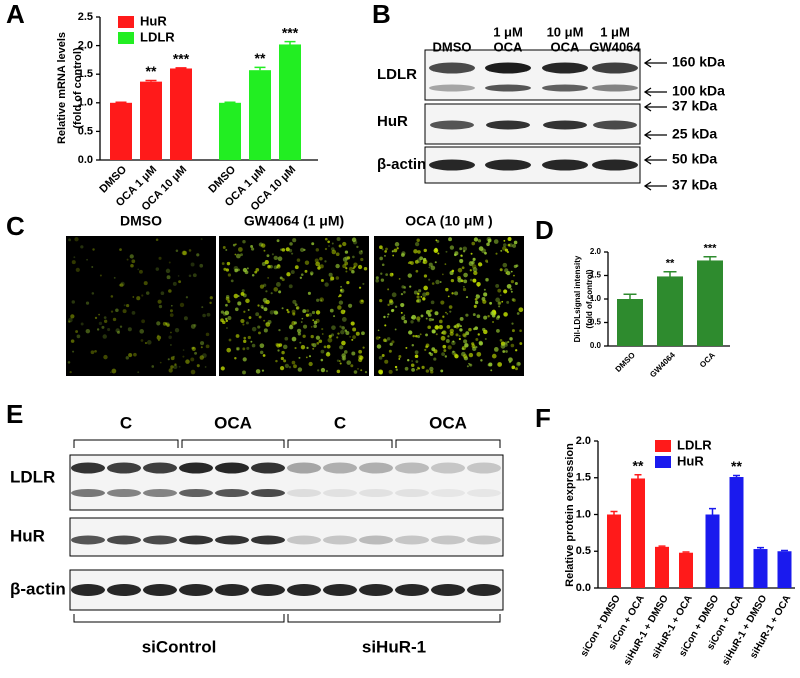 Image resolution: width=800 pixels, height=678 pixels. What do you see at coordinates (85, 103) in the screenshot?
I see `y-tick-label: 1.0` at bounding box center [85, 103].